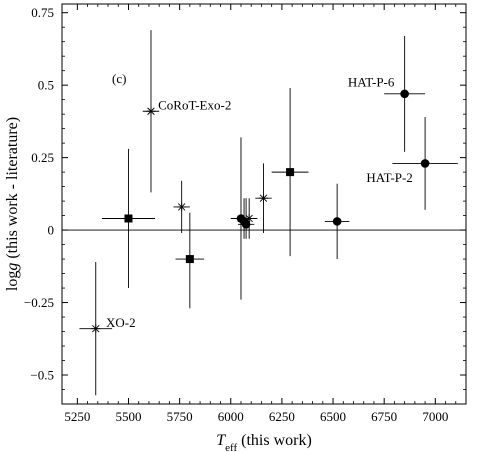 The height and width of the screenshot is (452, 479). What do you see at coordinates (12, 267) in the screenshot?
I see `y-axis-title-symbol: g` at bounding box center [12, 267].